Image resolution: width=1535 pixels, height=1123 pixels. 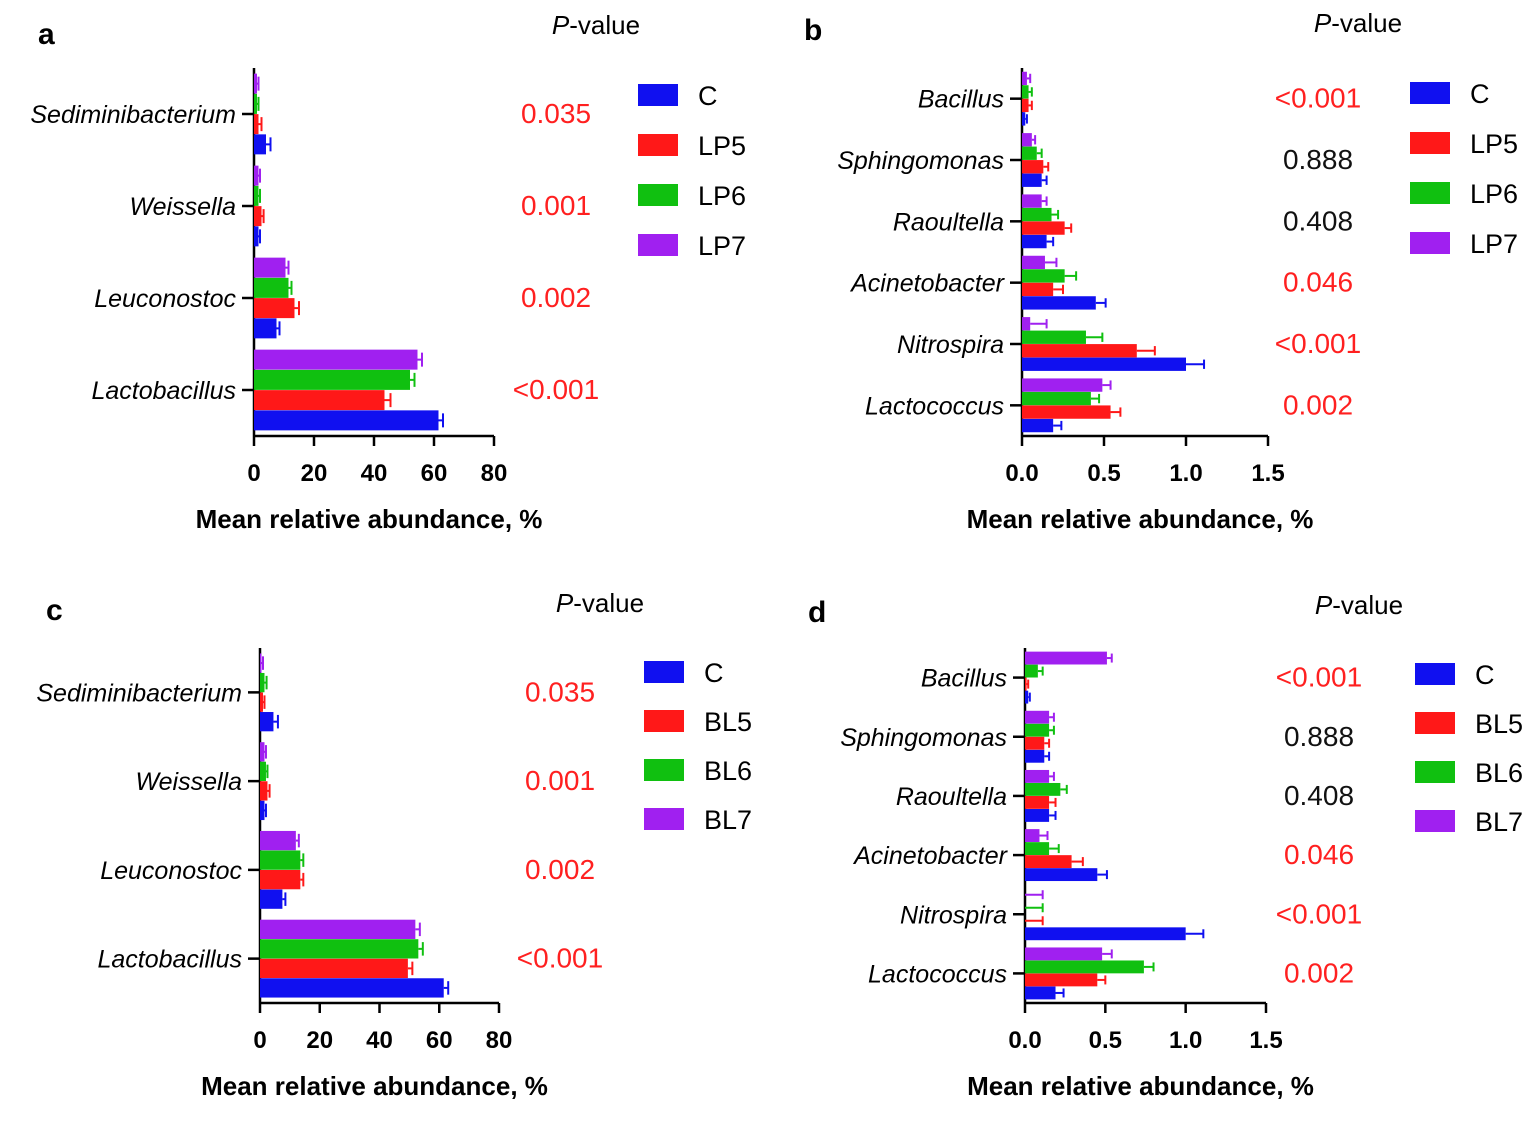 I want to click on bar-lp5-nitrospira, so click(x=1079, y=351).